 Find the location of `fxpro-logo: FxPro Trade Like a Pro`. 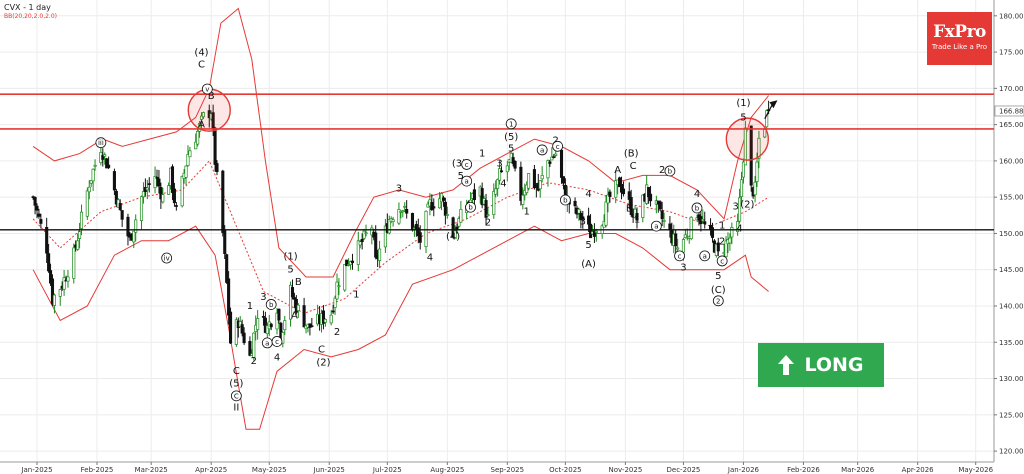

fxpro-logo: FxPro Trade Like a Pro is located at coordinates (959, 38).